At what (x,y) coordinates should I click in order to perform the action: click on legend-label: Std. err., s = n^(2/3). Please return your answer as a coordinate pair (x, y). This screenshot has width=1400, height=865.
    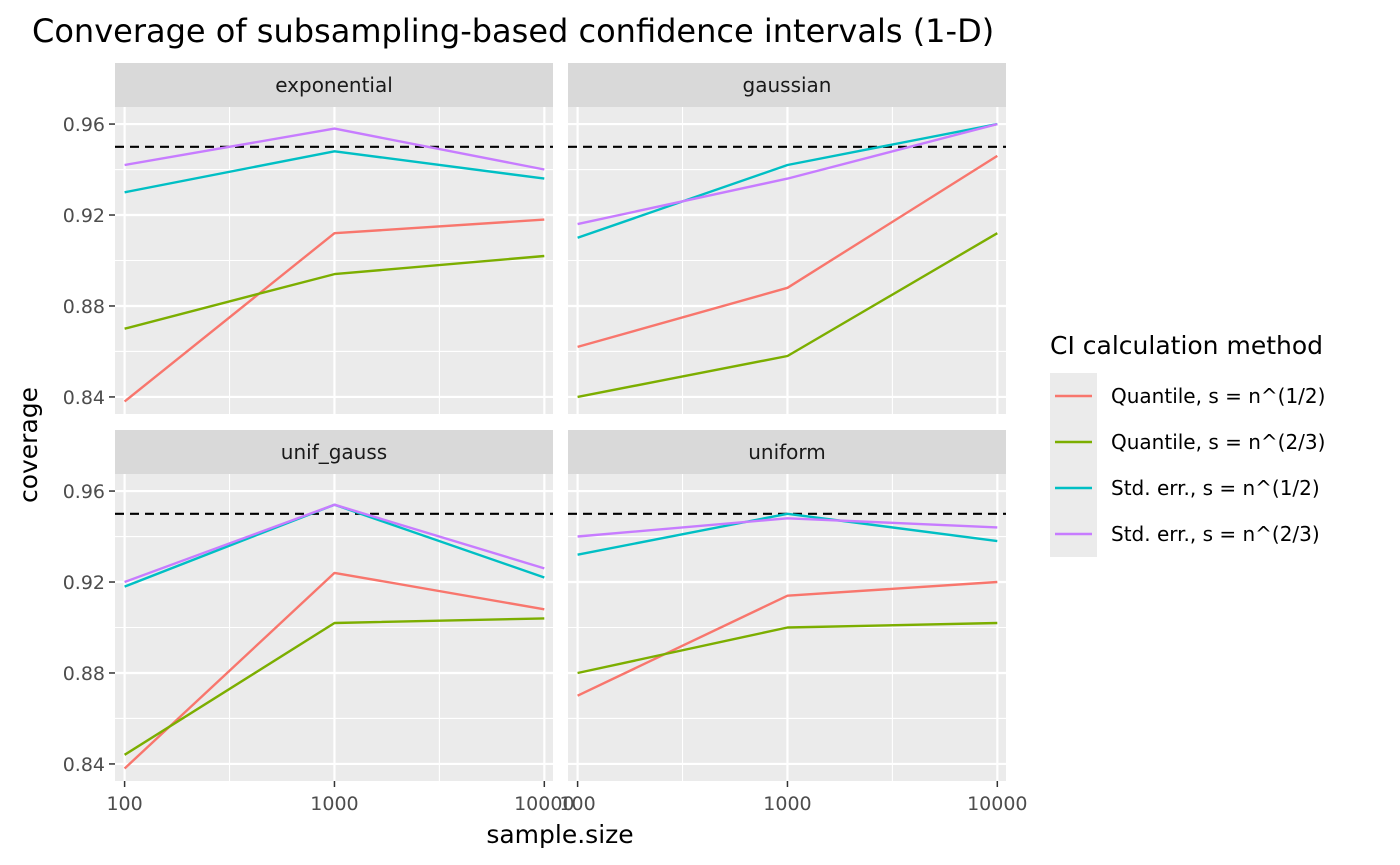
    Looking at the image, I should click on (1215, 534).